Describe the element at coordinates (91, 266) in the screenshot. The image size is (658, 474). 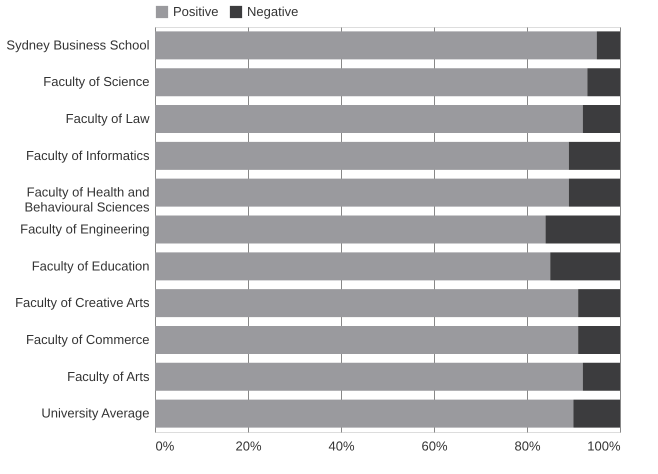
I see `y-tick-label: Faculty of Education` at that location.